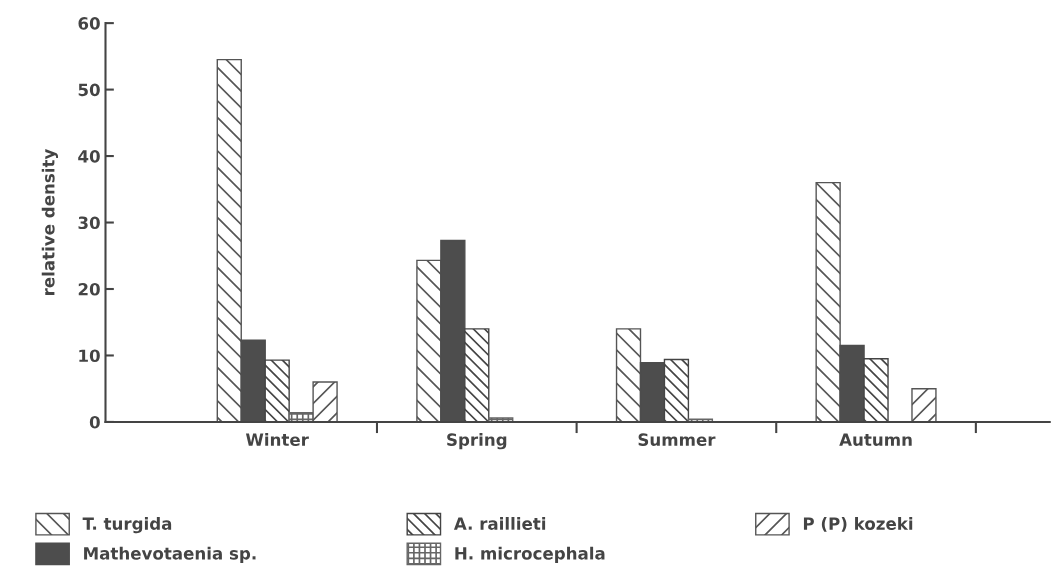 The width and height of the screenshot is (1055, 578). Describe the element at coordinates (530, 554) in the screenshot. I see `legend-label: H. microcephala` at that location.